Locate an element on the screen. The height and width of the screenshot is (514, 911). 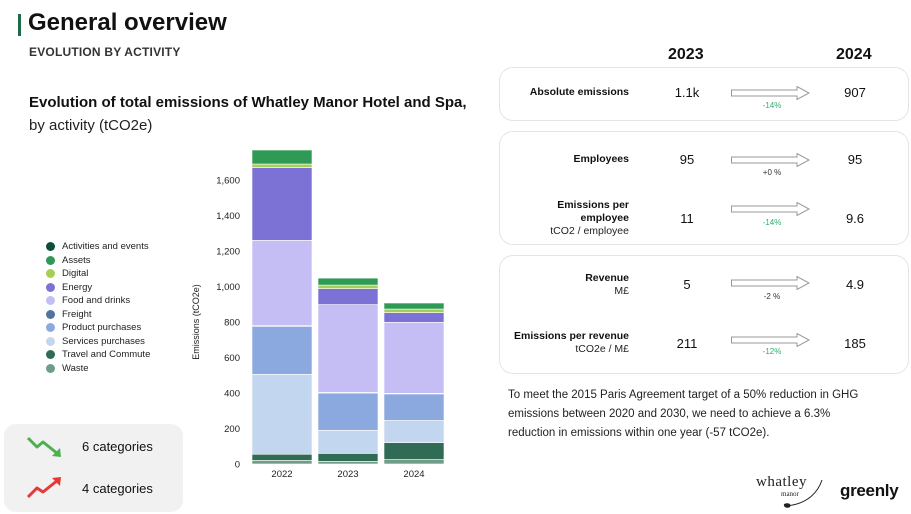
title-accent-bar is located at coordinates (19, 25).